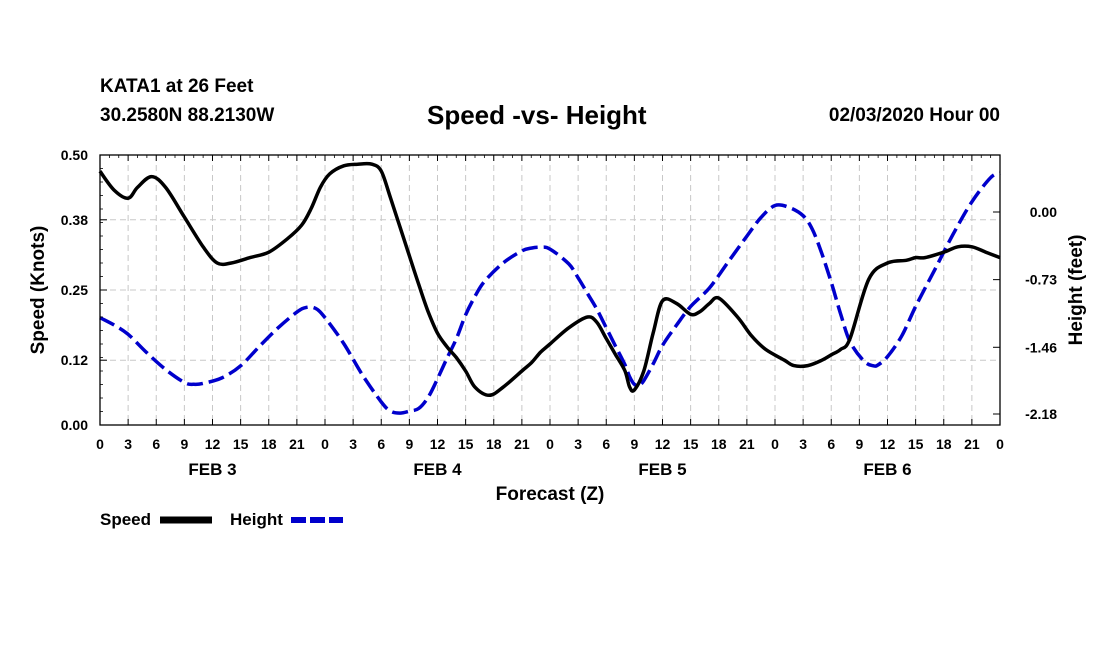 The image size is (1100, 650). What do you see at coordinates (221, 519) in the screenshot?
I see `legend: Speed Height` at bounding box center [221, 519].